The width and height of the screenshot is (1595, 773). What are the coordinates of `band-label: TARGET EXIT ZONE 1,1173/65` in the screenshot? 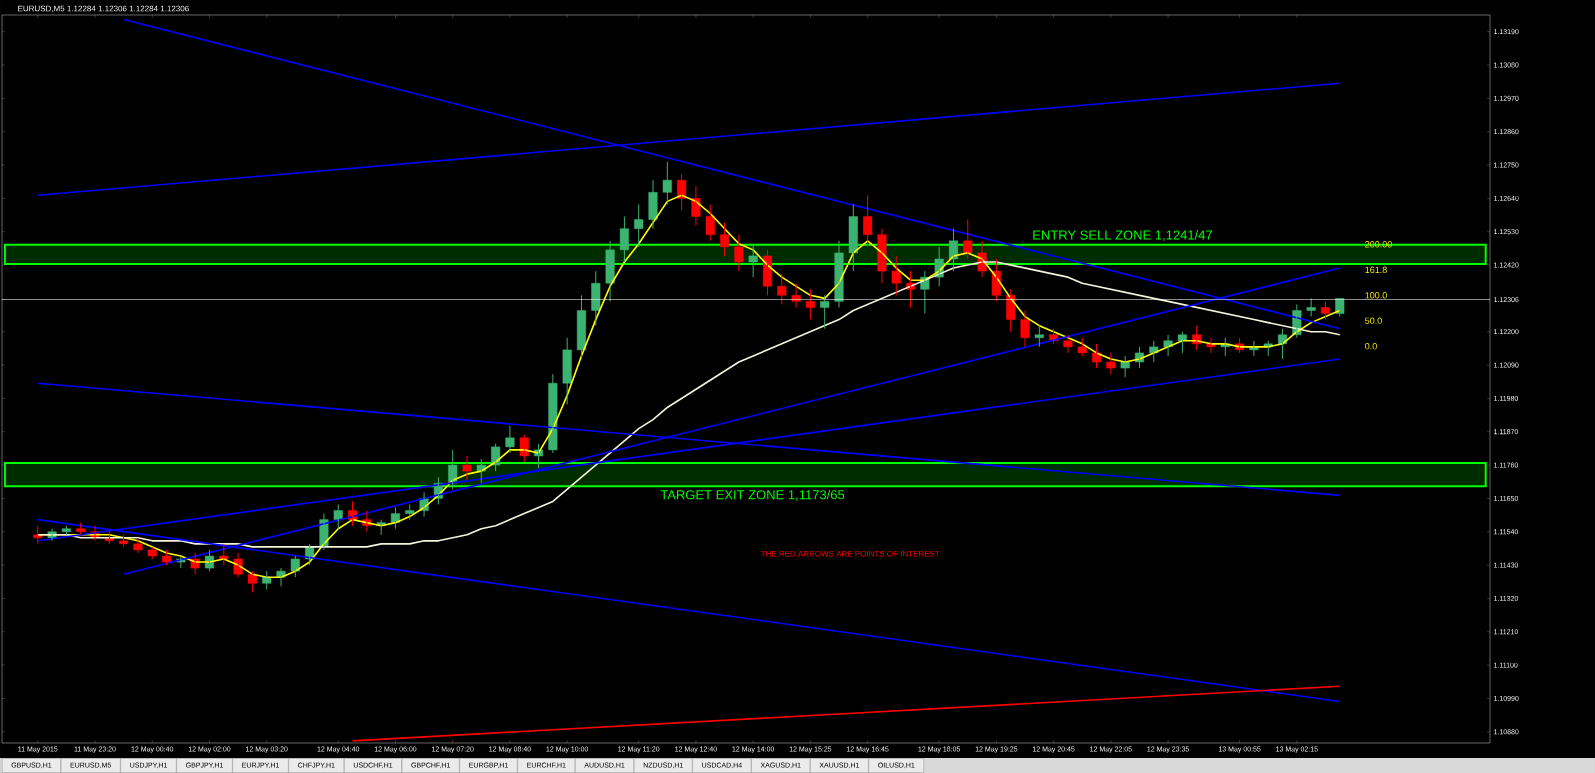 It's located at (752, 495).